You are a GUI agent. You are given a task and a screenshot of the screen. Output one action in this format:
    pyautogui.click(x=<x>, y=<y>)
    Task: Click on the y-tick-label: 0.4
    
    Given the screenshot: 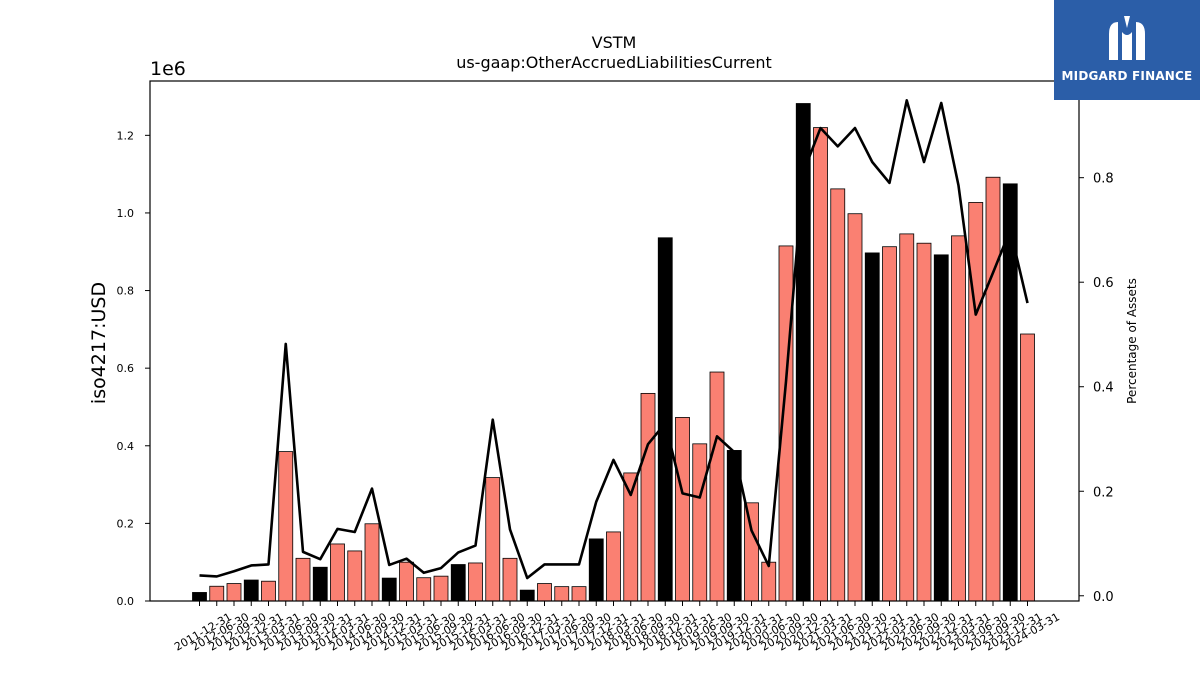 What is the action you would take?
    pyautogui.click(x=126, y=446)
    